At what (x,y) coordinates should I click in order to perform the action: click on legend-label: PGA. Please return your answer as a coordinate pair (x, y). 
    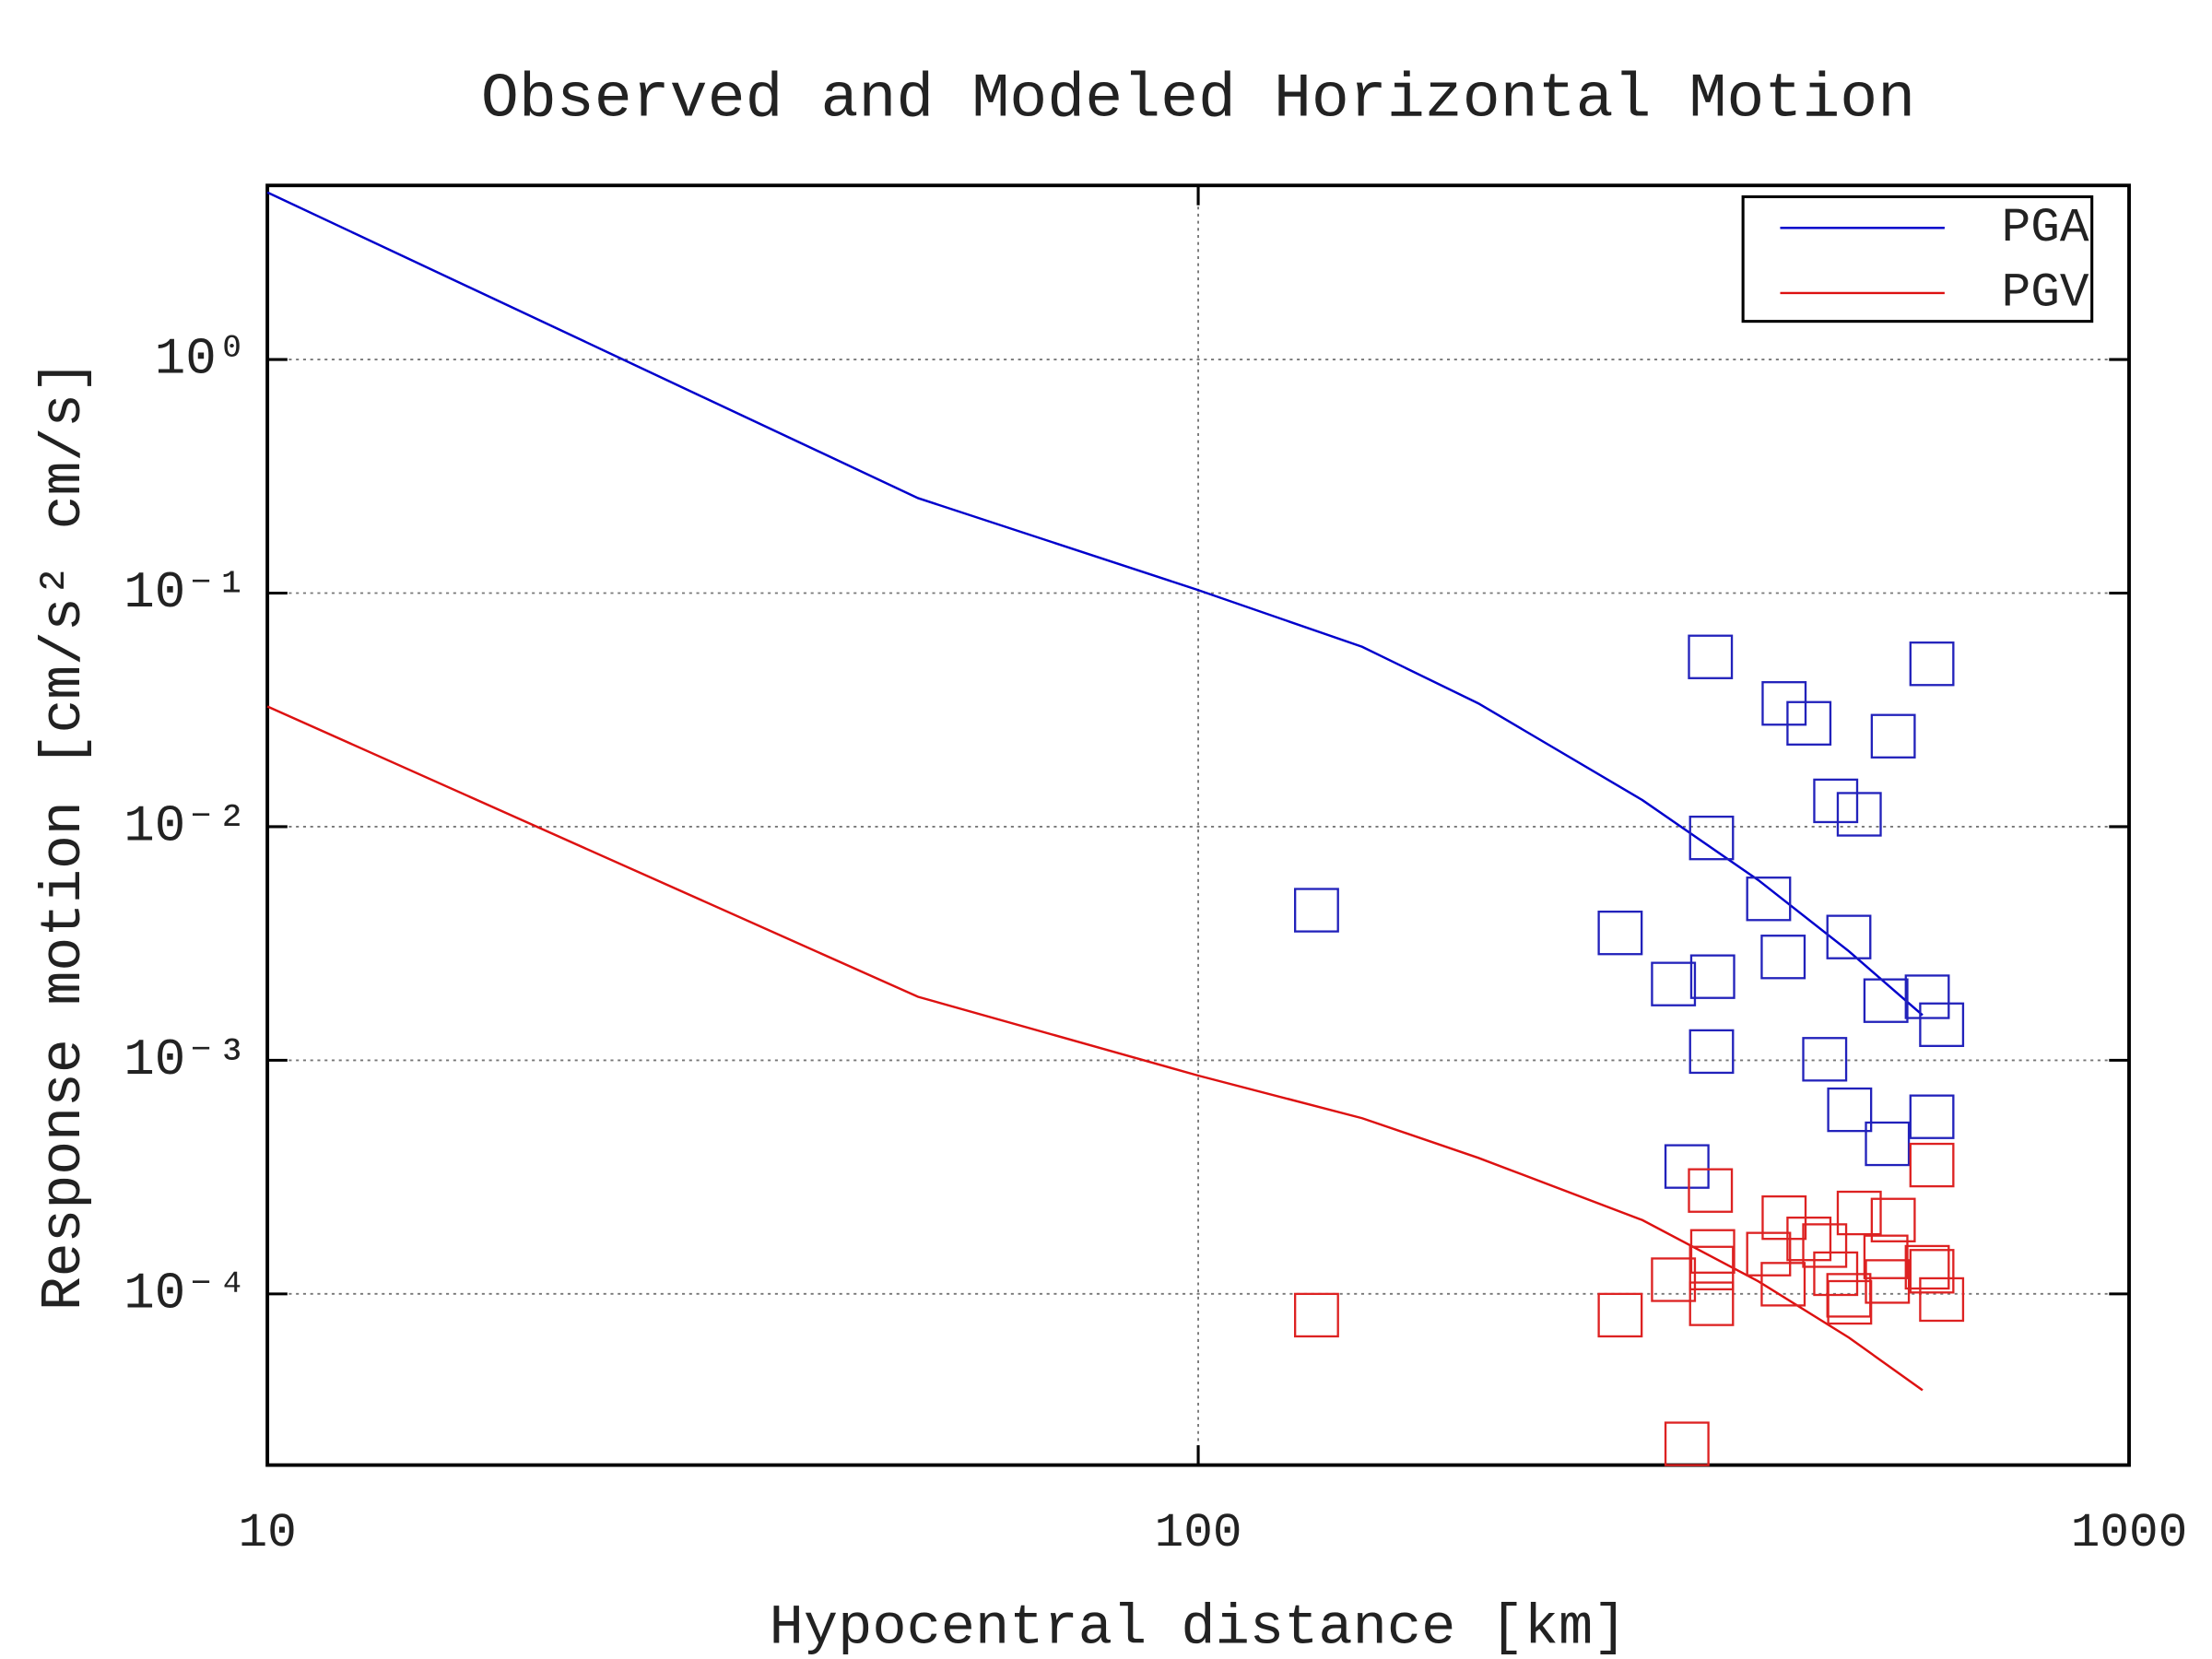
    Looking at the image, I should click on (2045, 227).